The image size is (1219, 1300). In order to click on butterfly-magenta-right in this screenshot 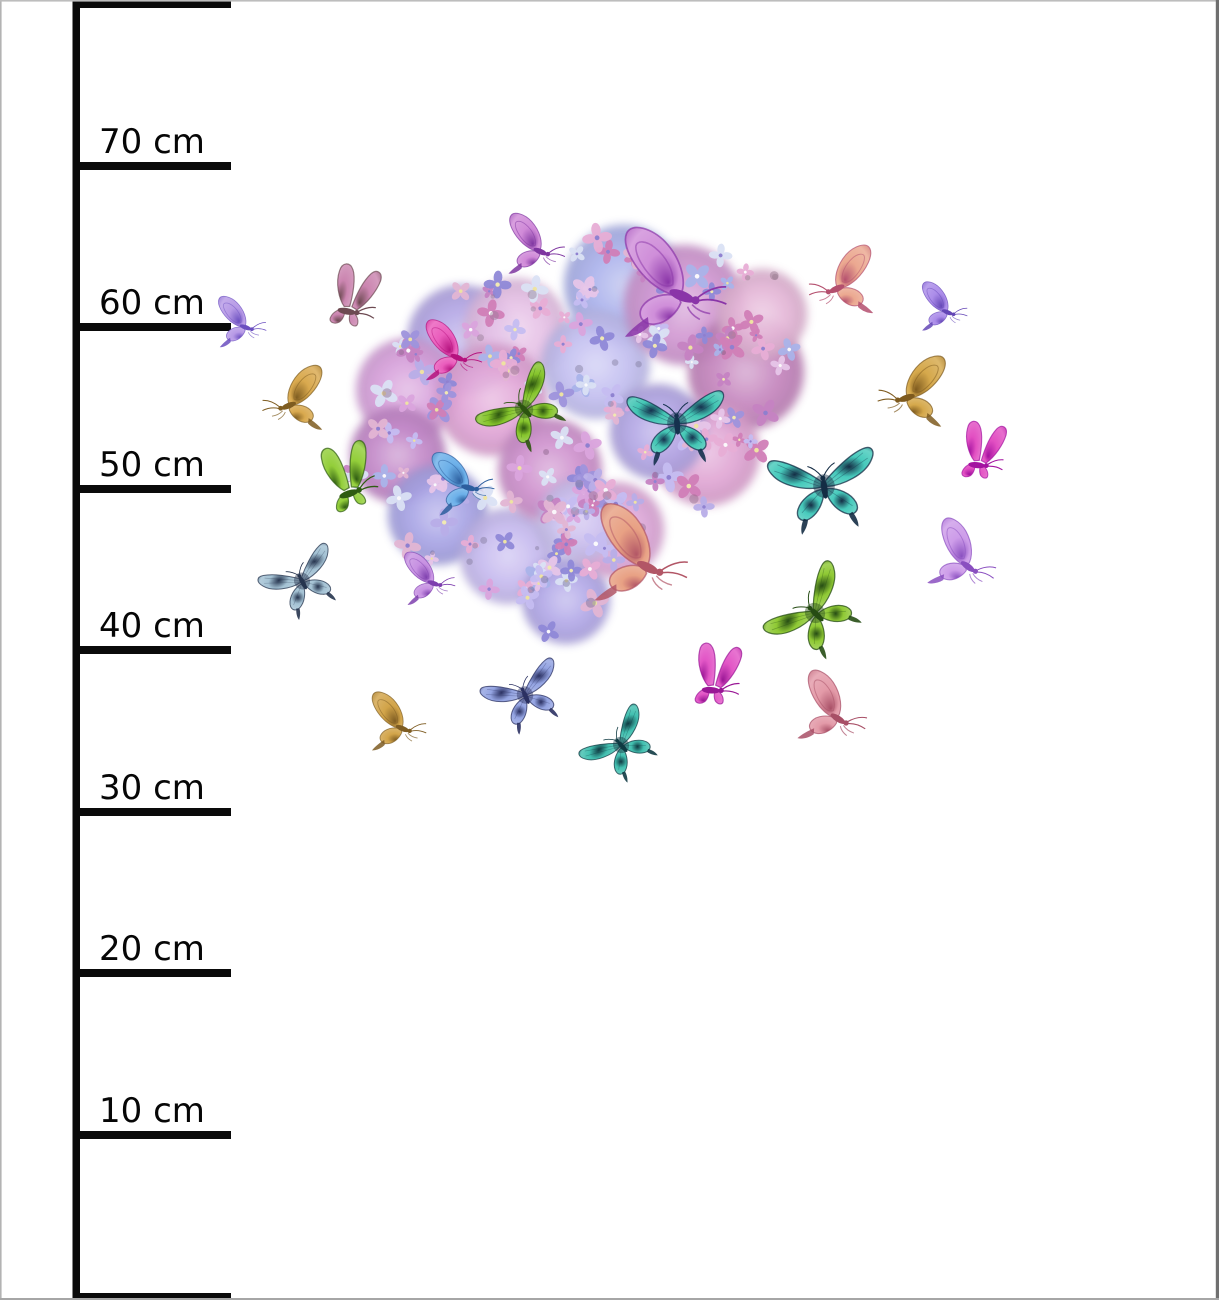, I will do `click(984, 450)`.